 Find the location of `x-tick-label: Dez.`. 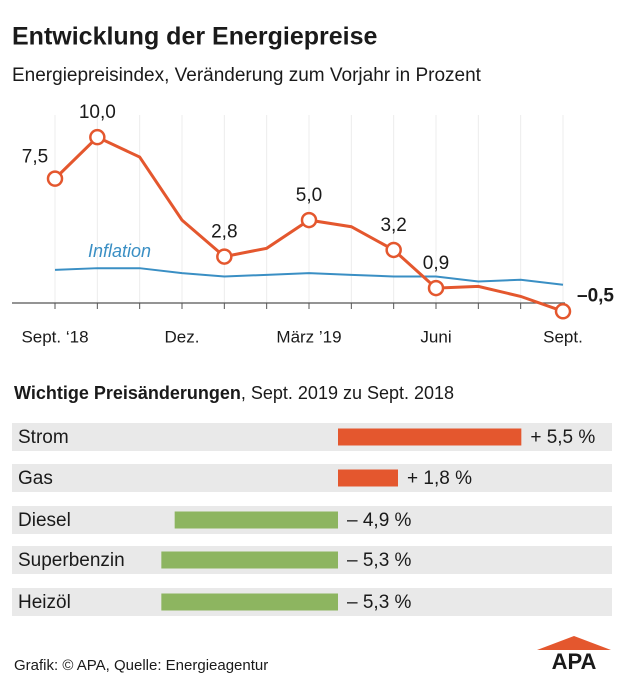

x-tick-label: Dez. is located at coordinates (182, 336).